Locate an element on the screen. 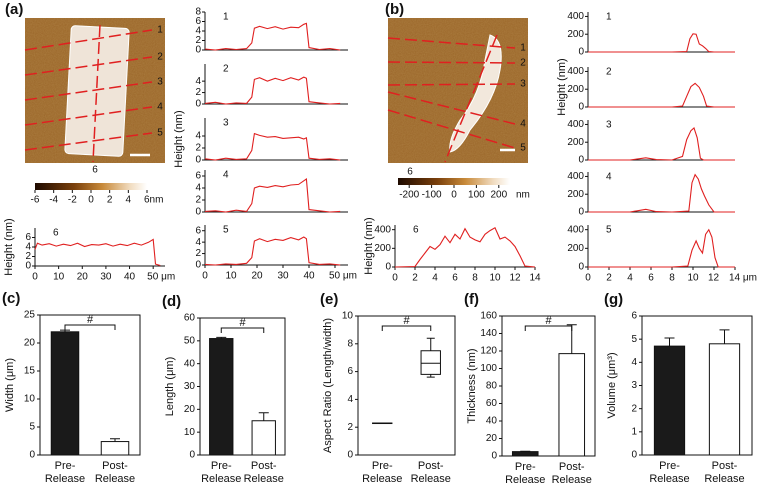 The image size is (760, 484). significance-bracket is located at coordinates (548, 328).